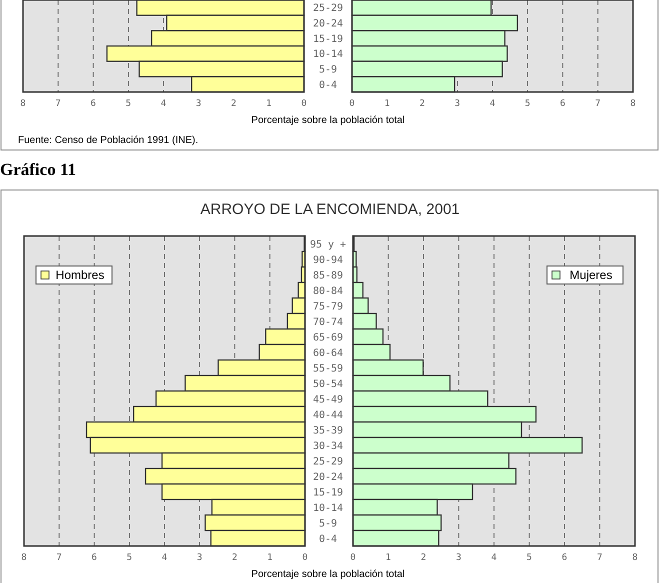  What do you see at coordinates (591, 275) in the screenshot?
I see `legend-label: Mujeres` at bounding box center [591, 275].